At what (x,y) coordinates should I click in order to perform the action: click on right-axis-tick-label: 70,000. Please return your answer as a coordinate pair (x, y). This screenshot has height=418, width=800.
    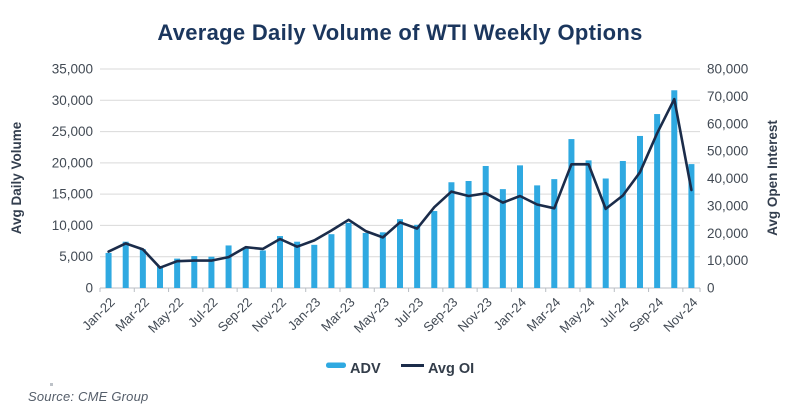
    Looking at the image, I should click on (727, 96).